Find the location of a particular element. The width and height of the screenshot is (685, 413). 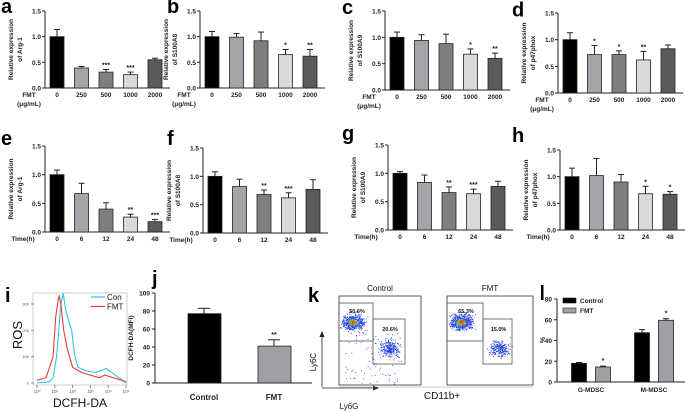

x-axis-label: (μg/mL) is located at coordinates (184, 104).